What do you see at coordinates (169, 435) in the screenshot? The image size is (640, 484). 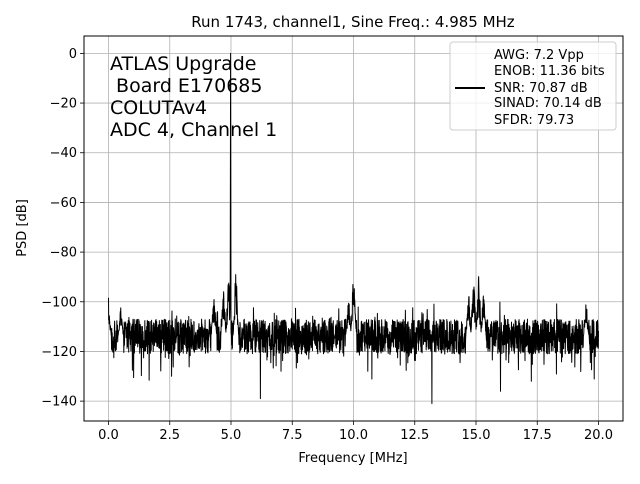 I see `x-tick-label: 2.5` at bounding box center [169, 435].